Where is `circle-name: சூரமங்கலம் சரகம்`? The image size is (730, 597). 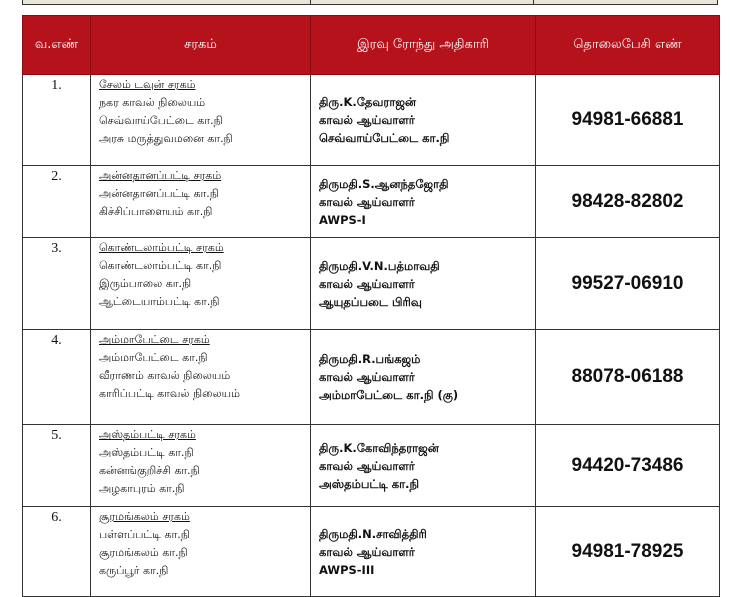 circle-name: சூரமங்கலம் சரகம் is located at coordinates (144, 516).